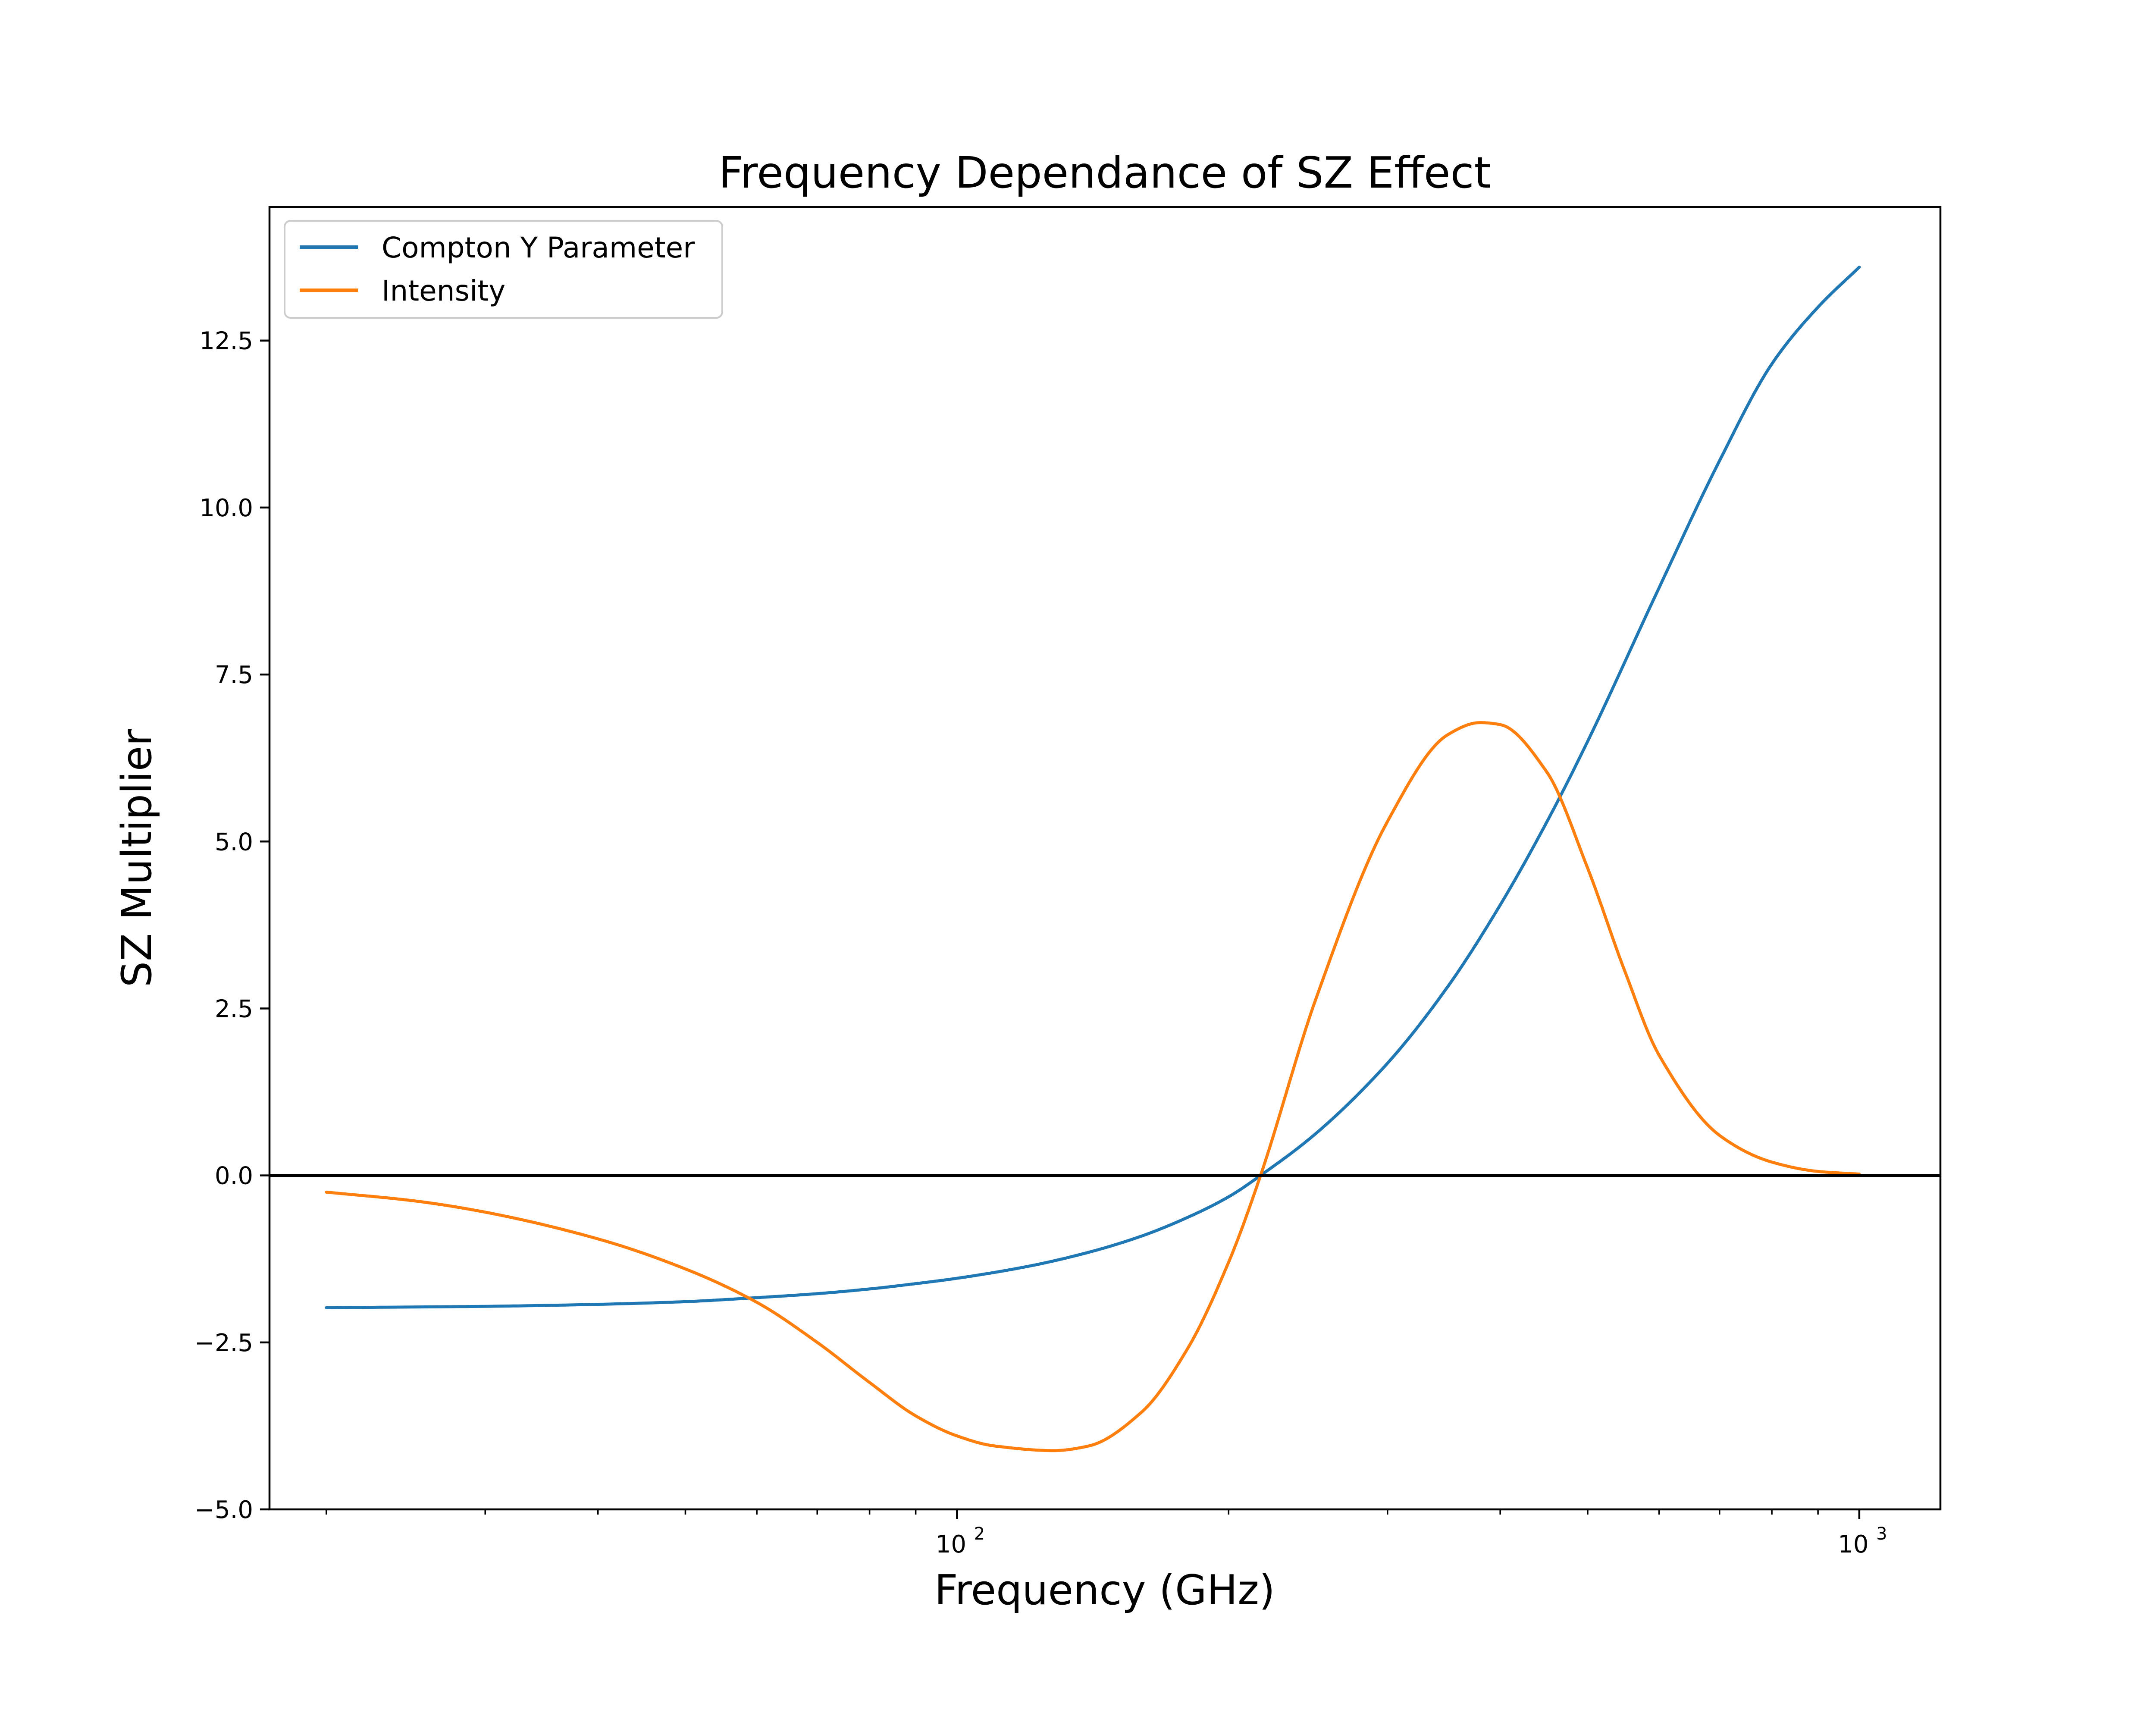 The height and width of the screenshot is (1725, 2156). Describe the element at coordinates (224, 1510) in the screenshot. I see `y-tick-label: −5.0` at that location.